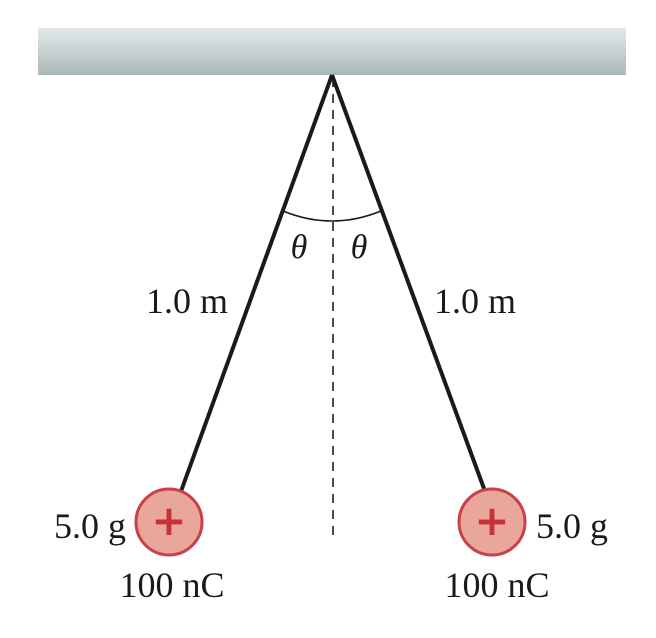 This screenshot has height=638, width=656. What do you see at coordinates (359, 247) in the screenshot?
I see `angle-label-right: θ` at bounding box center [359, 247].